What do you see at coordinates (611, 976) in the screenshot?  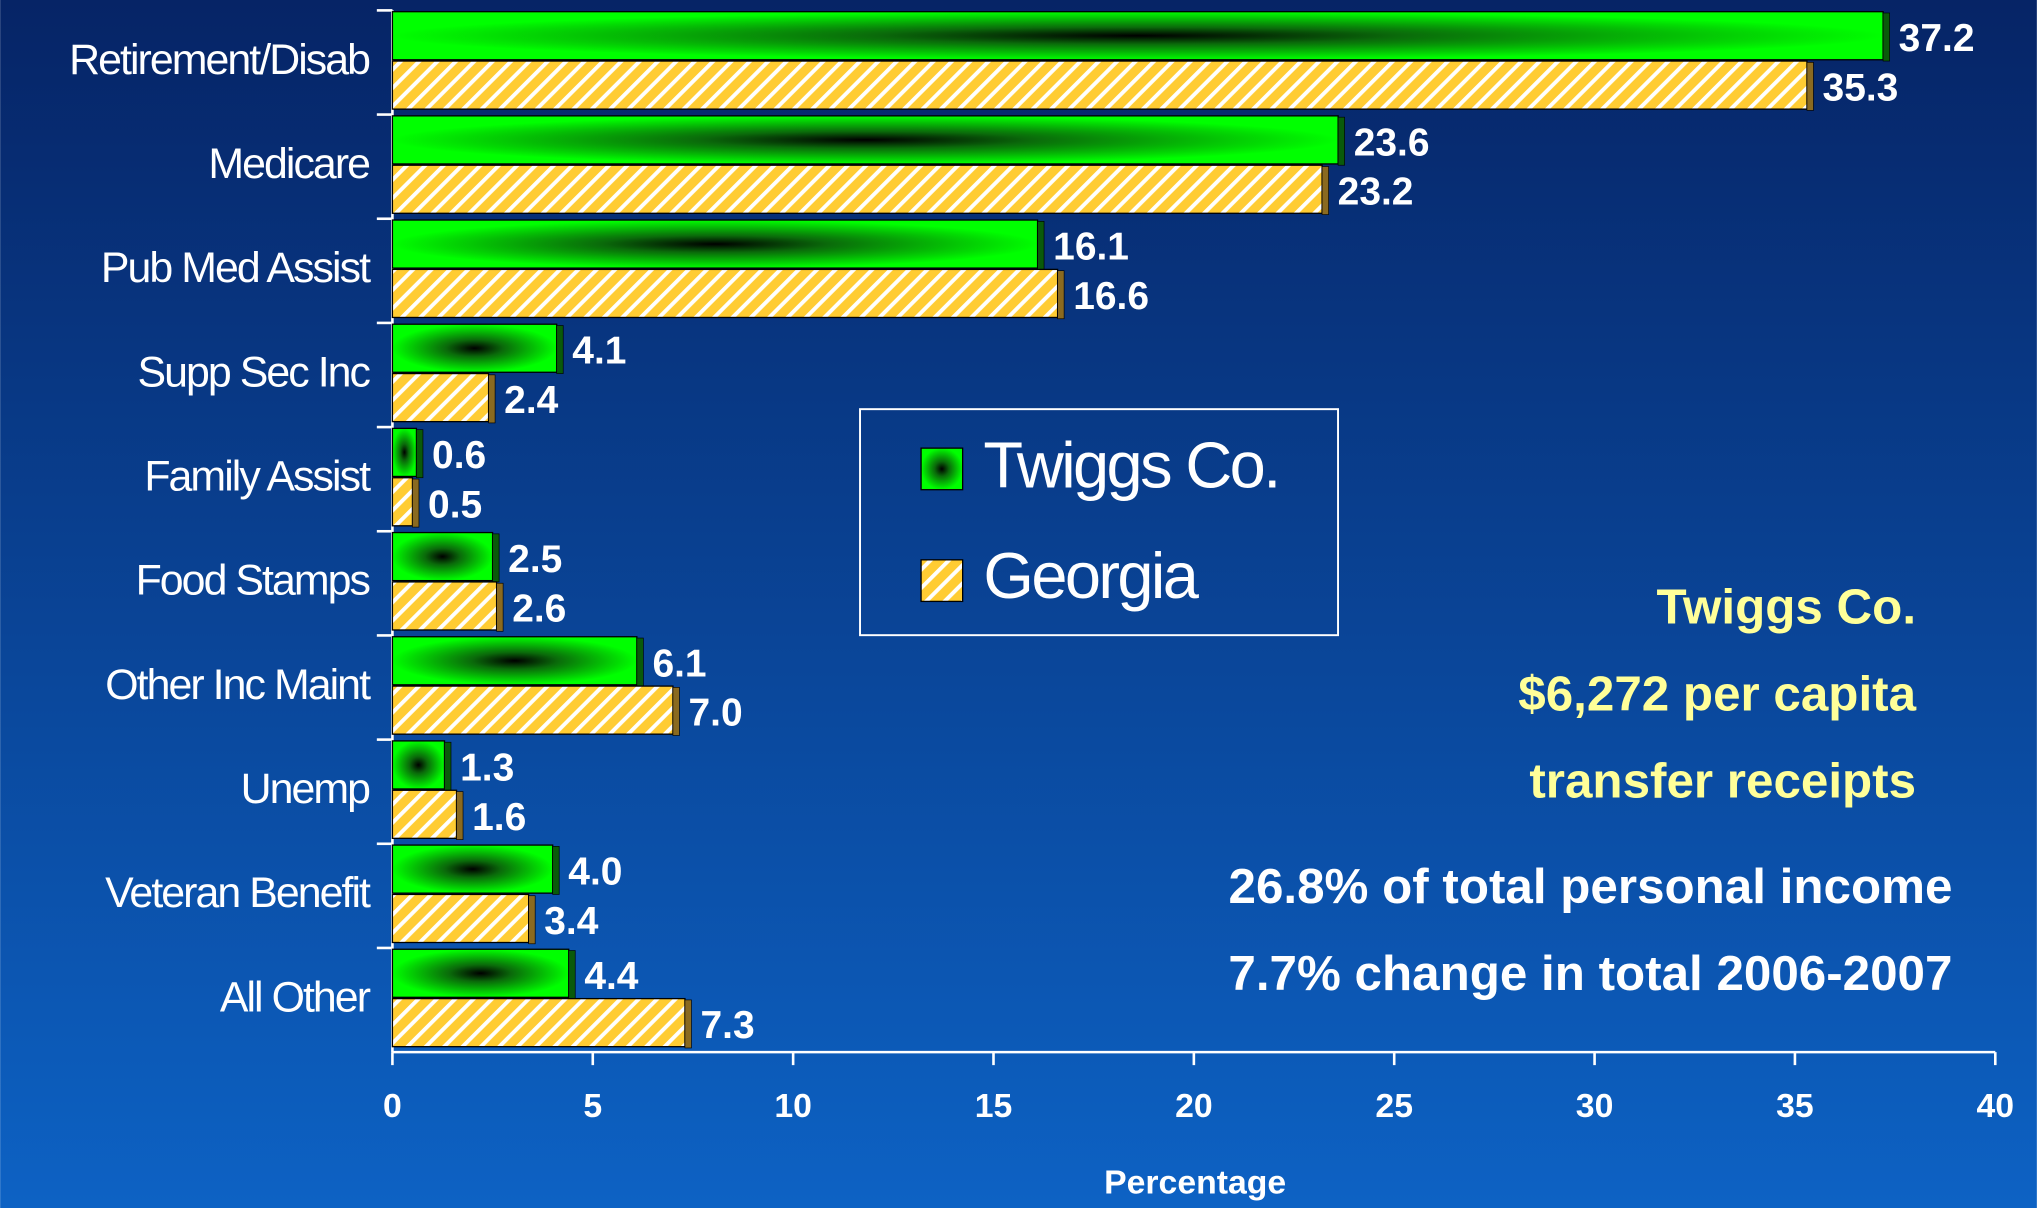 I see `data-label: 4.4` at bounding box center [611, 976].